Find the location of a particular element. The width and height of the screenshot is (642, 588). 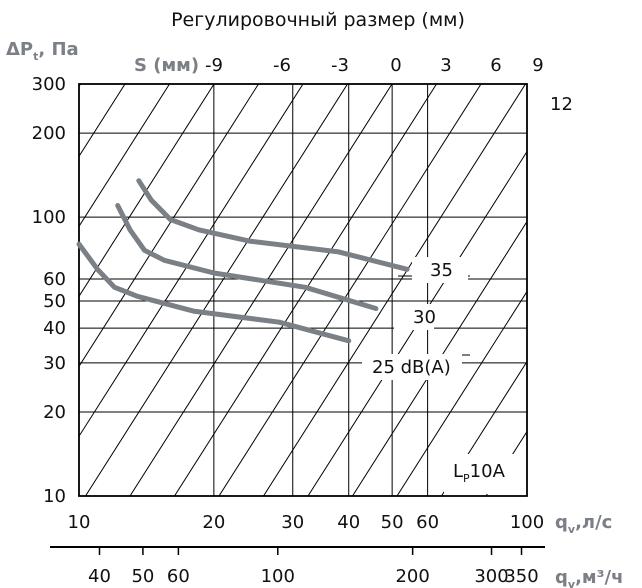

x2-axis-label-unit: ,м³/ч is located at coordinates (599, 577).